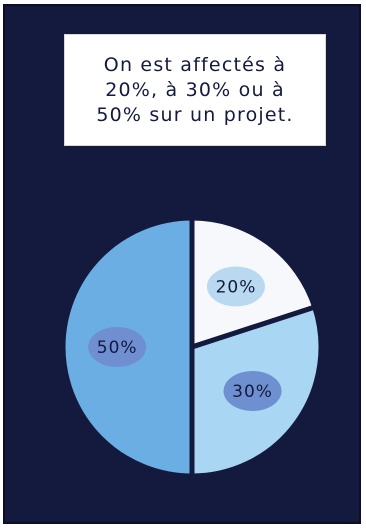  I want to click on pie-slice-label: 30%, so click(252, 392).